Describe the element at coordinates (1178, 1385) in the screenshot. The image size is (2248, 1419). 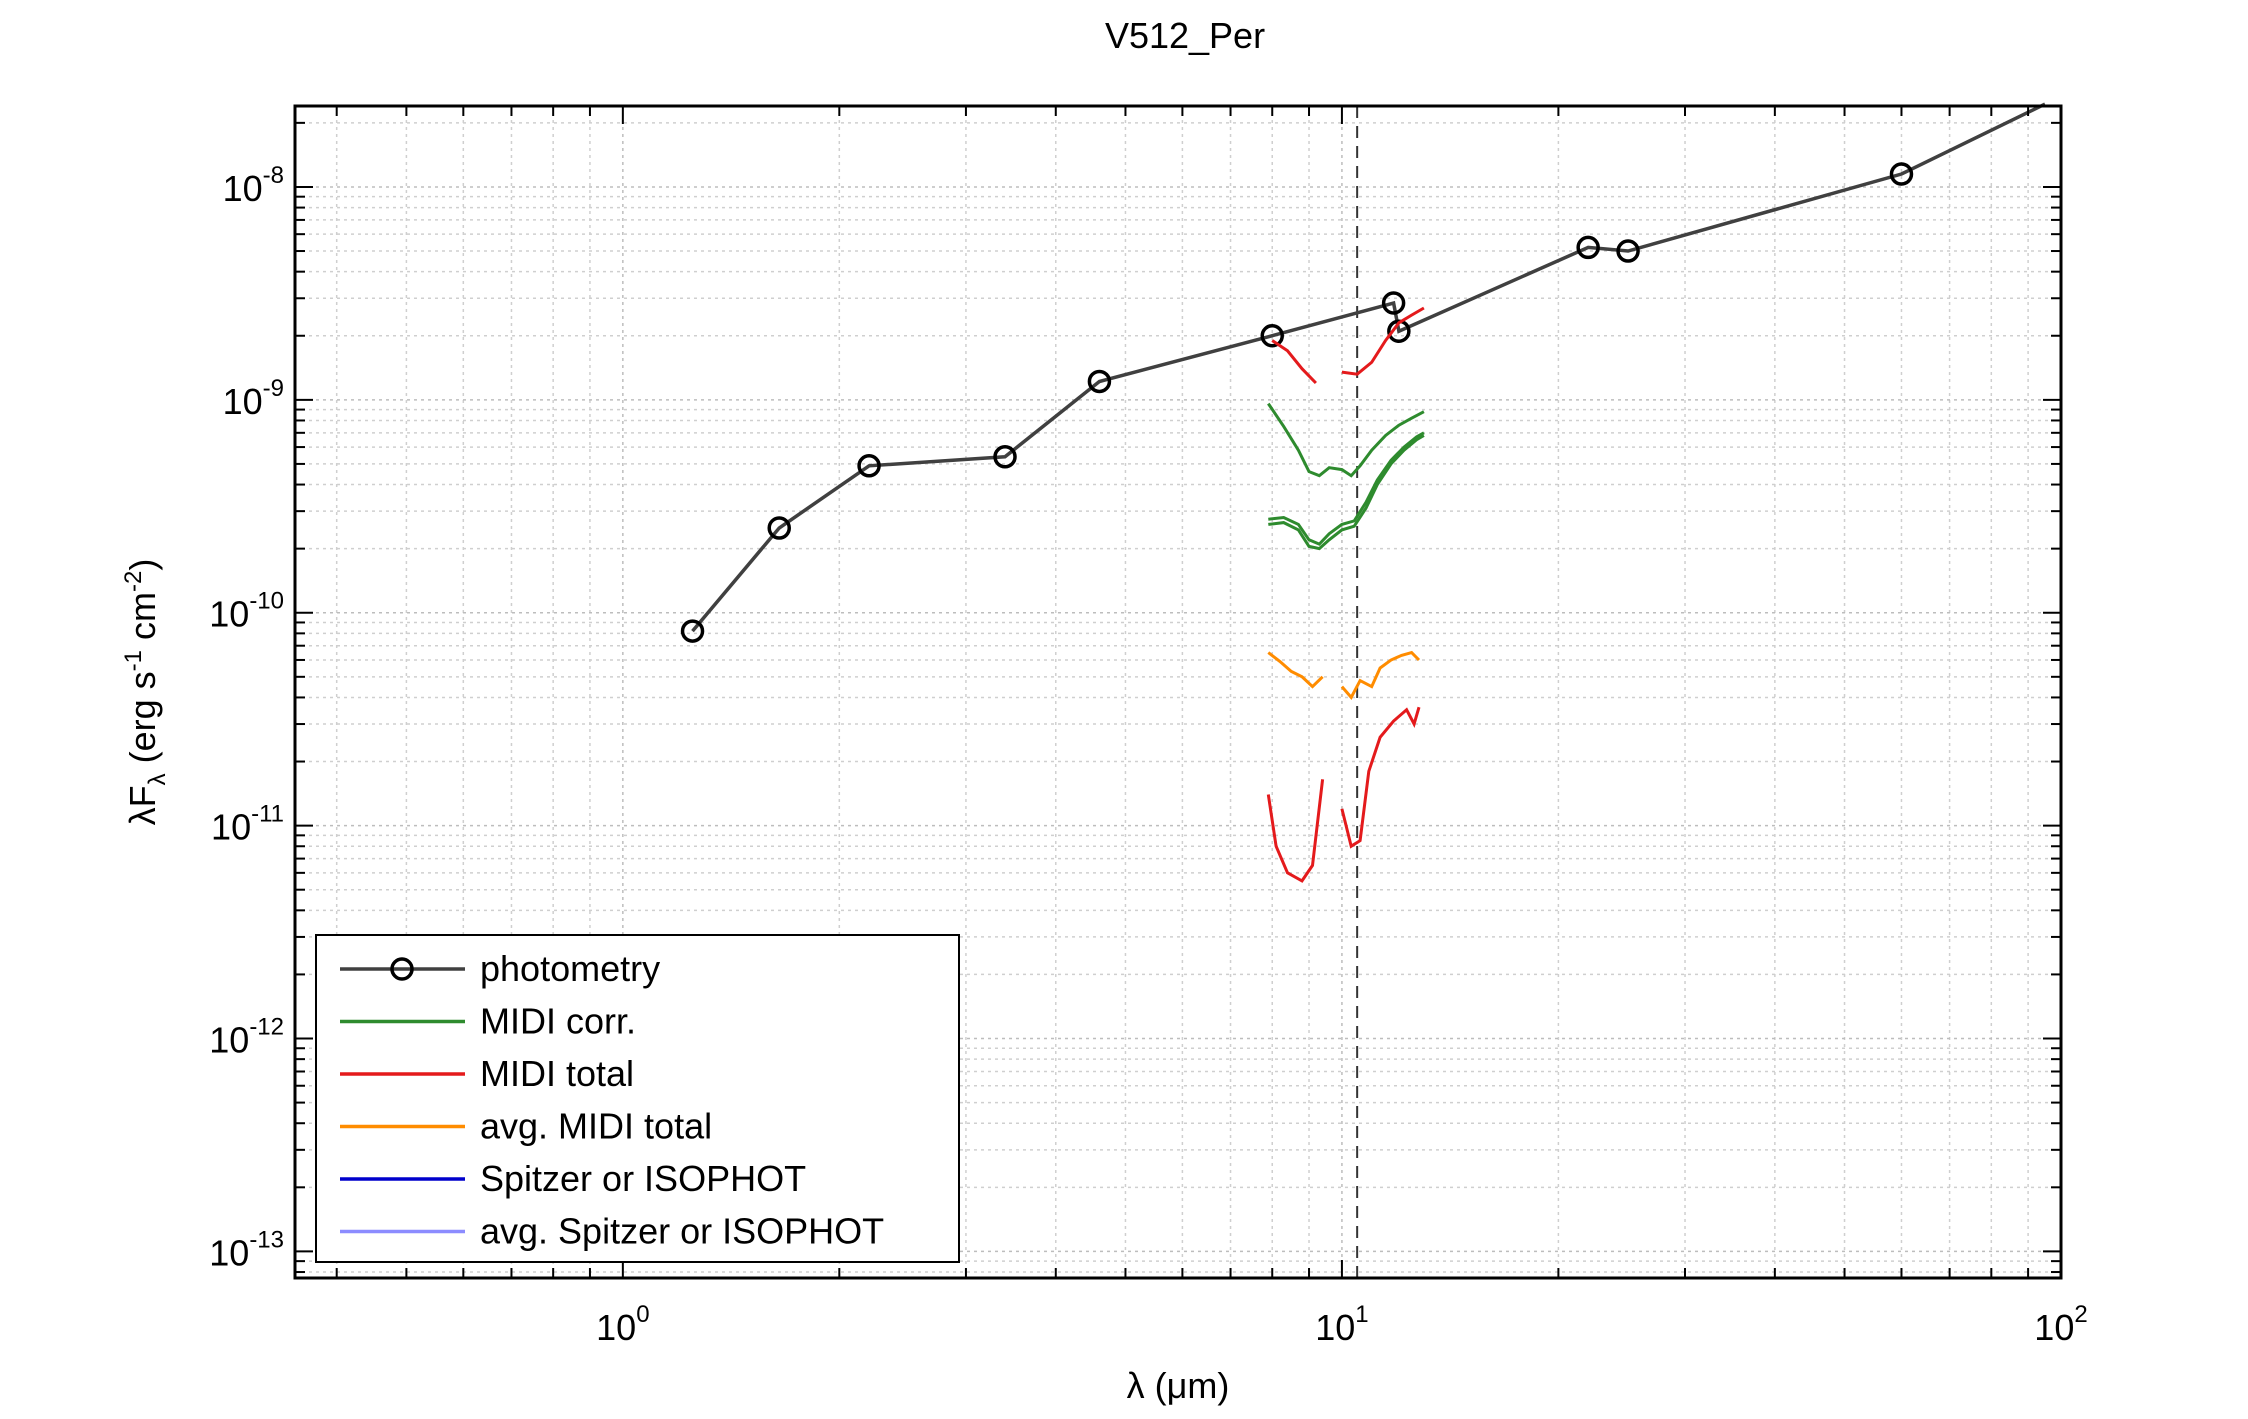
I see `x-axis-label: λ (μm)` at that location.